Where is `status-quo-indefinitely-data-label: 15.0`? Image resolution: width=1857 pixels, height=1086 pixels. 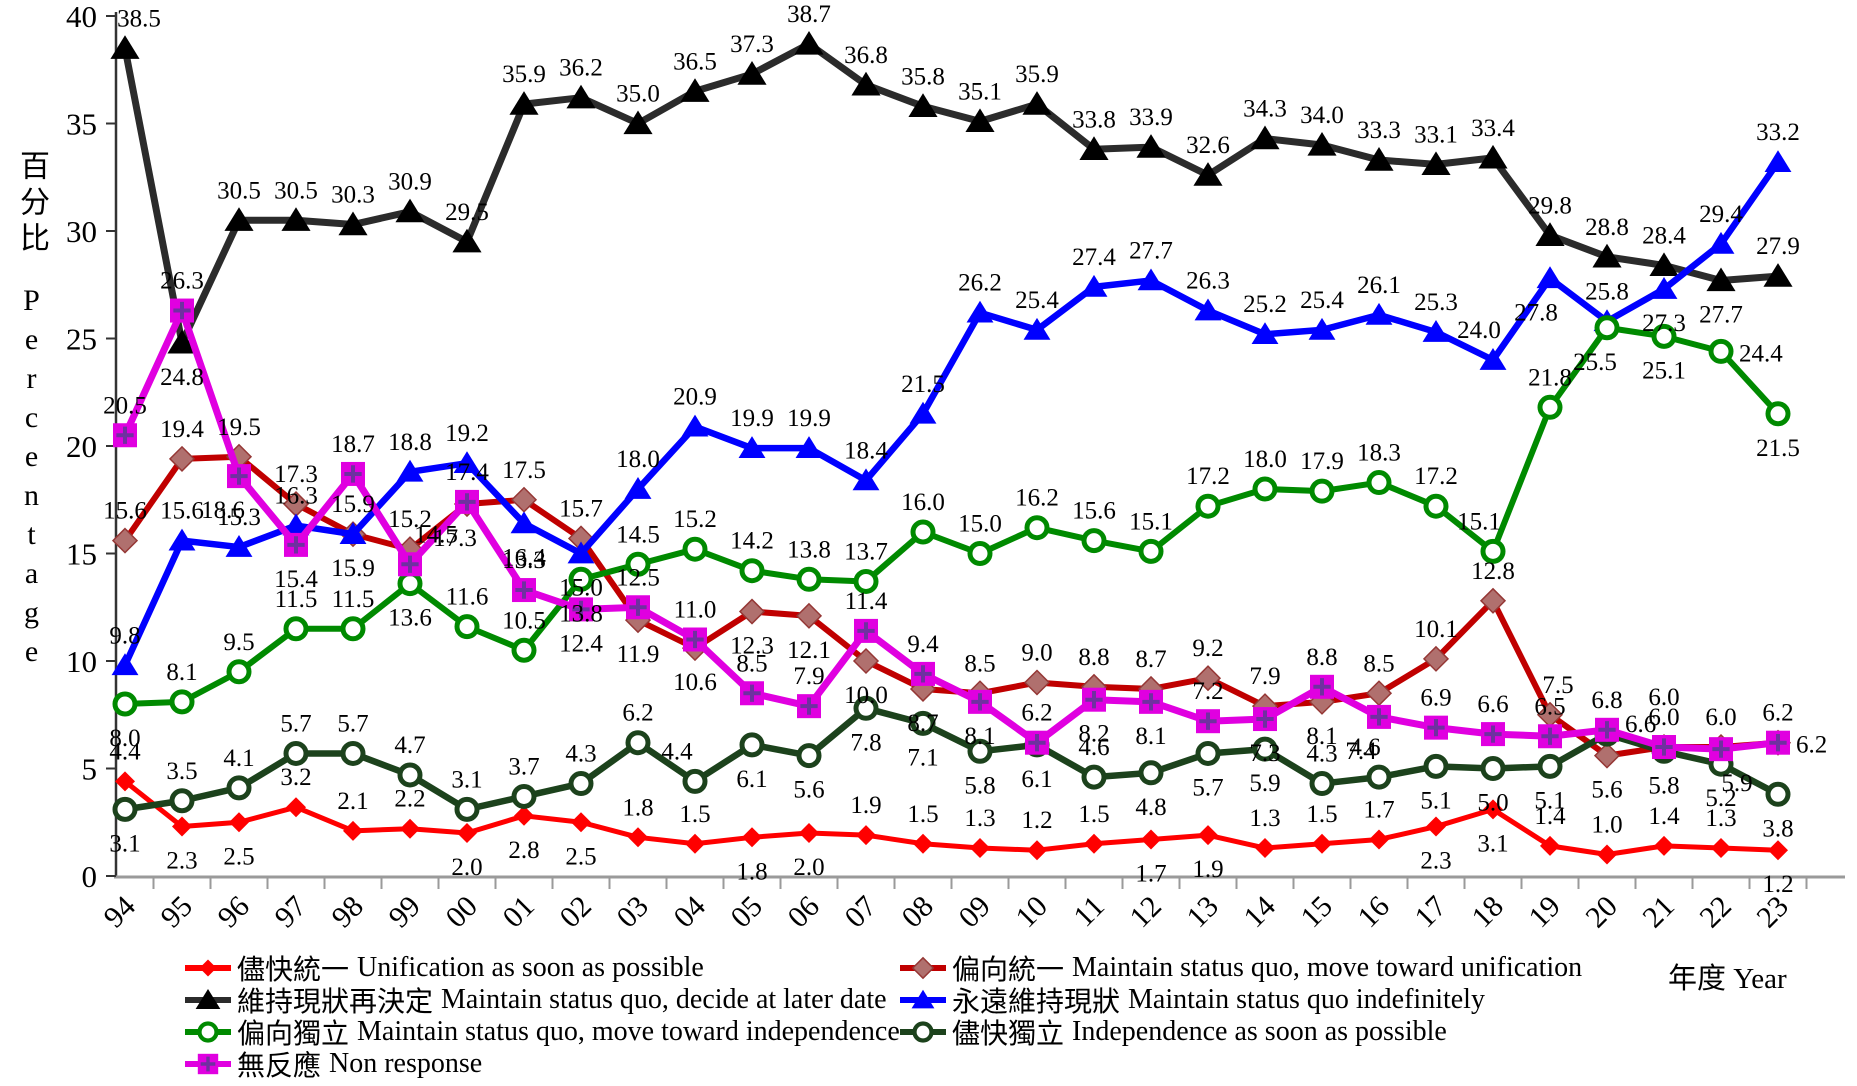 status-quo-indefinitely-data-label: 15.0 is located at coordinates (581, 588).